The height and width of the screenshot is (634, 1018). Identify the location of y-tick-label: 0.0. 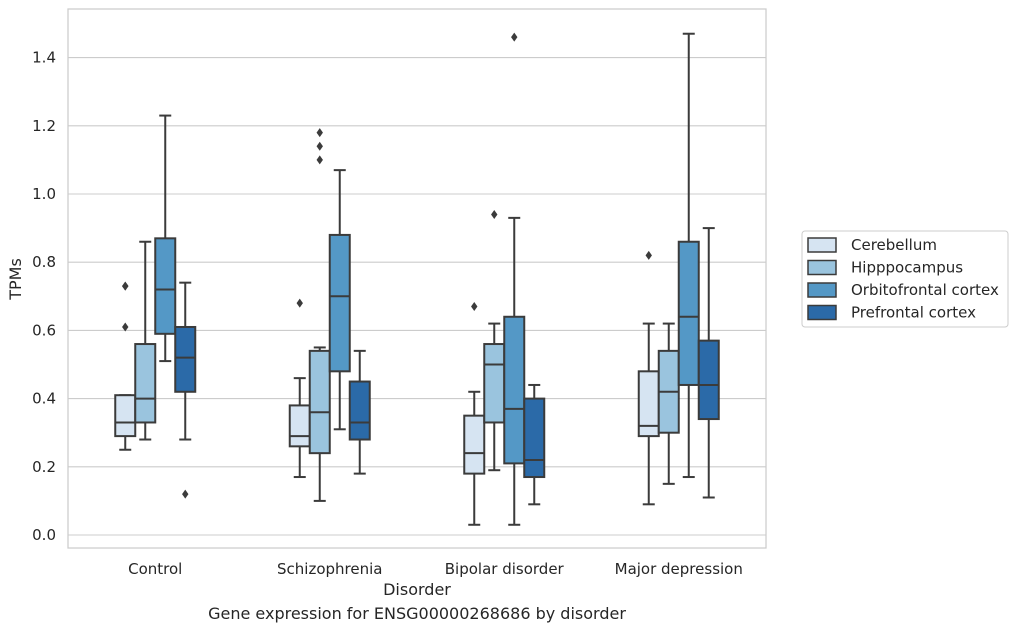
(44, 535).